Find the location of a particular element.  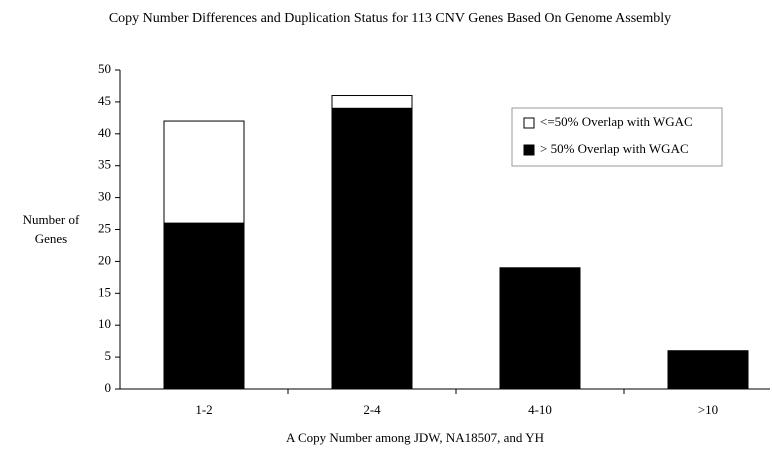

y-tick-label: 20 is located at coordinates (104, 259).